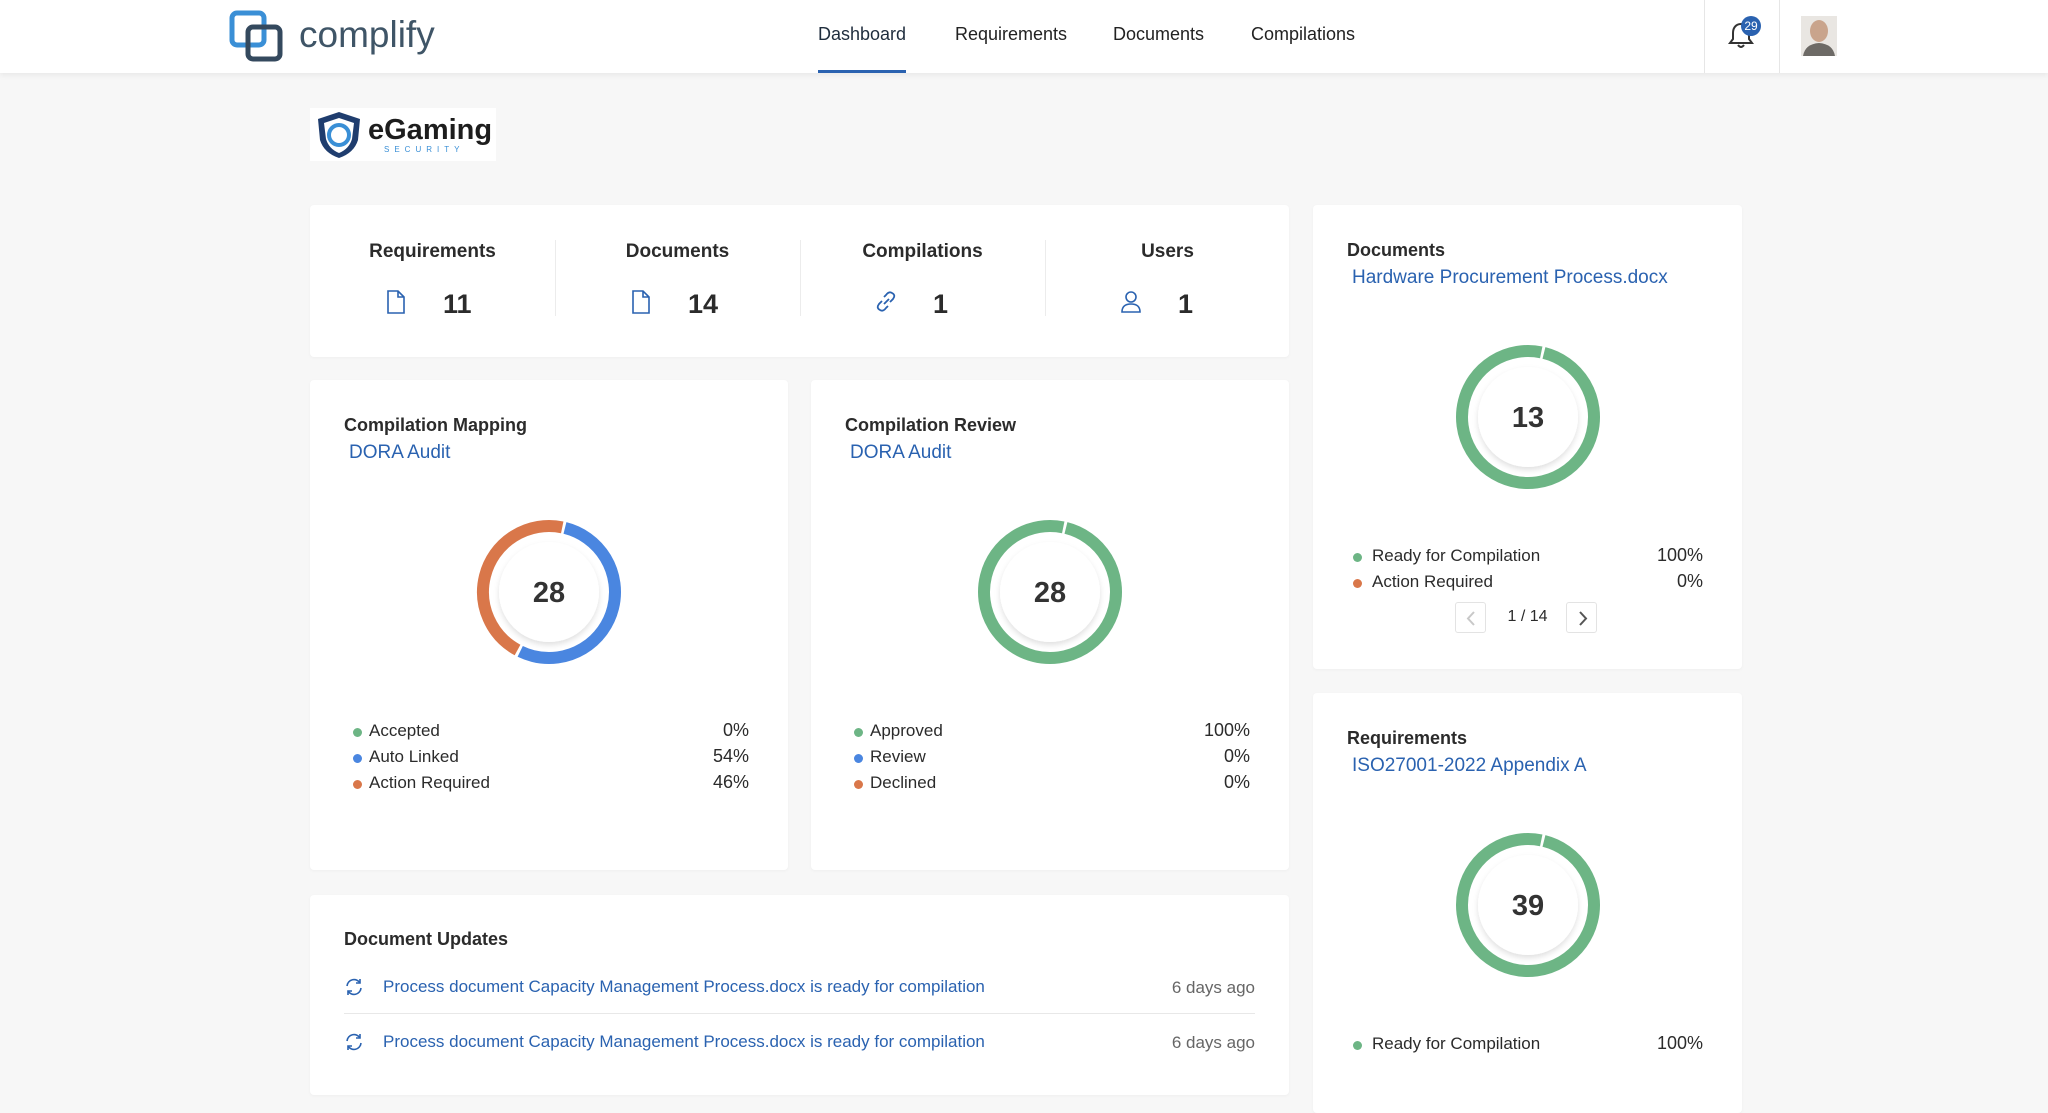 Image resolution: width=2048 pixels, height=1113 pixels. Describe the element at coordinates (1470, 617) in the screenshot. I see `prev-button` at that location.